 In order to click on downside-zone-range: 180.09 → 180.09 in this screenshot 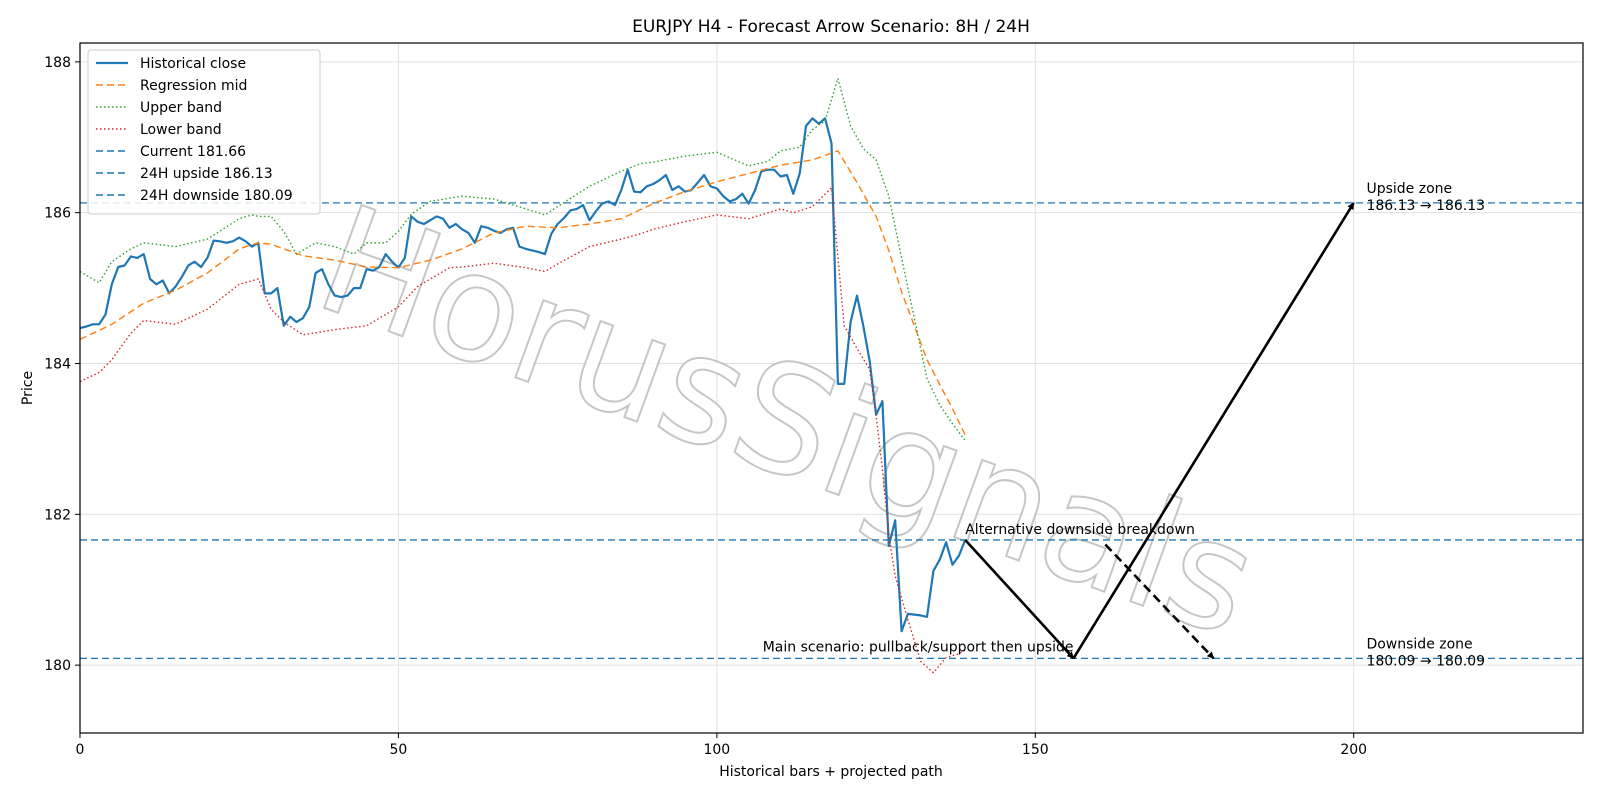, I will do `click(1425, 661)`.